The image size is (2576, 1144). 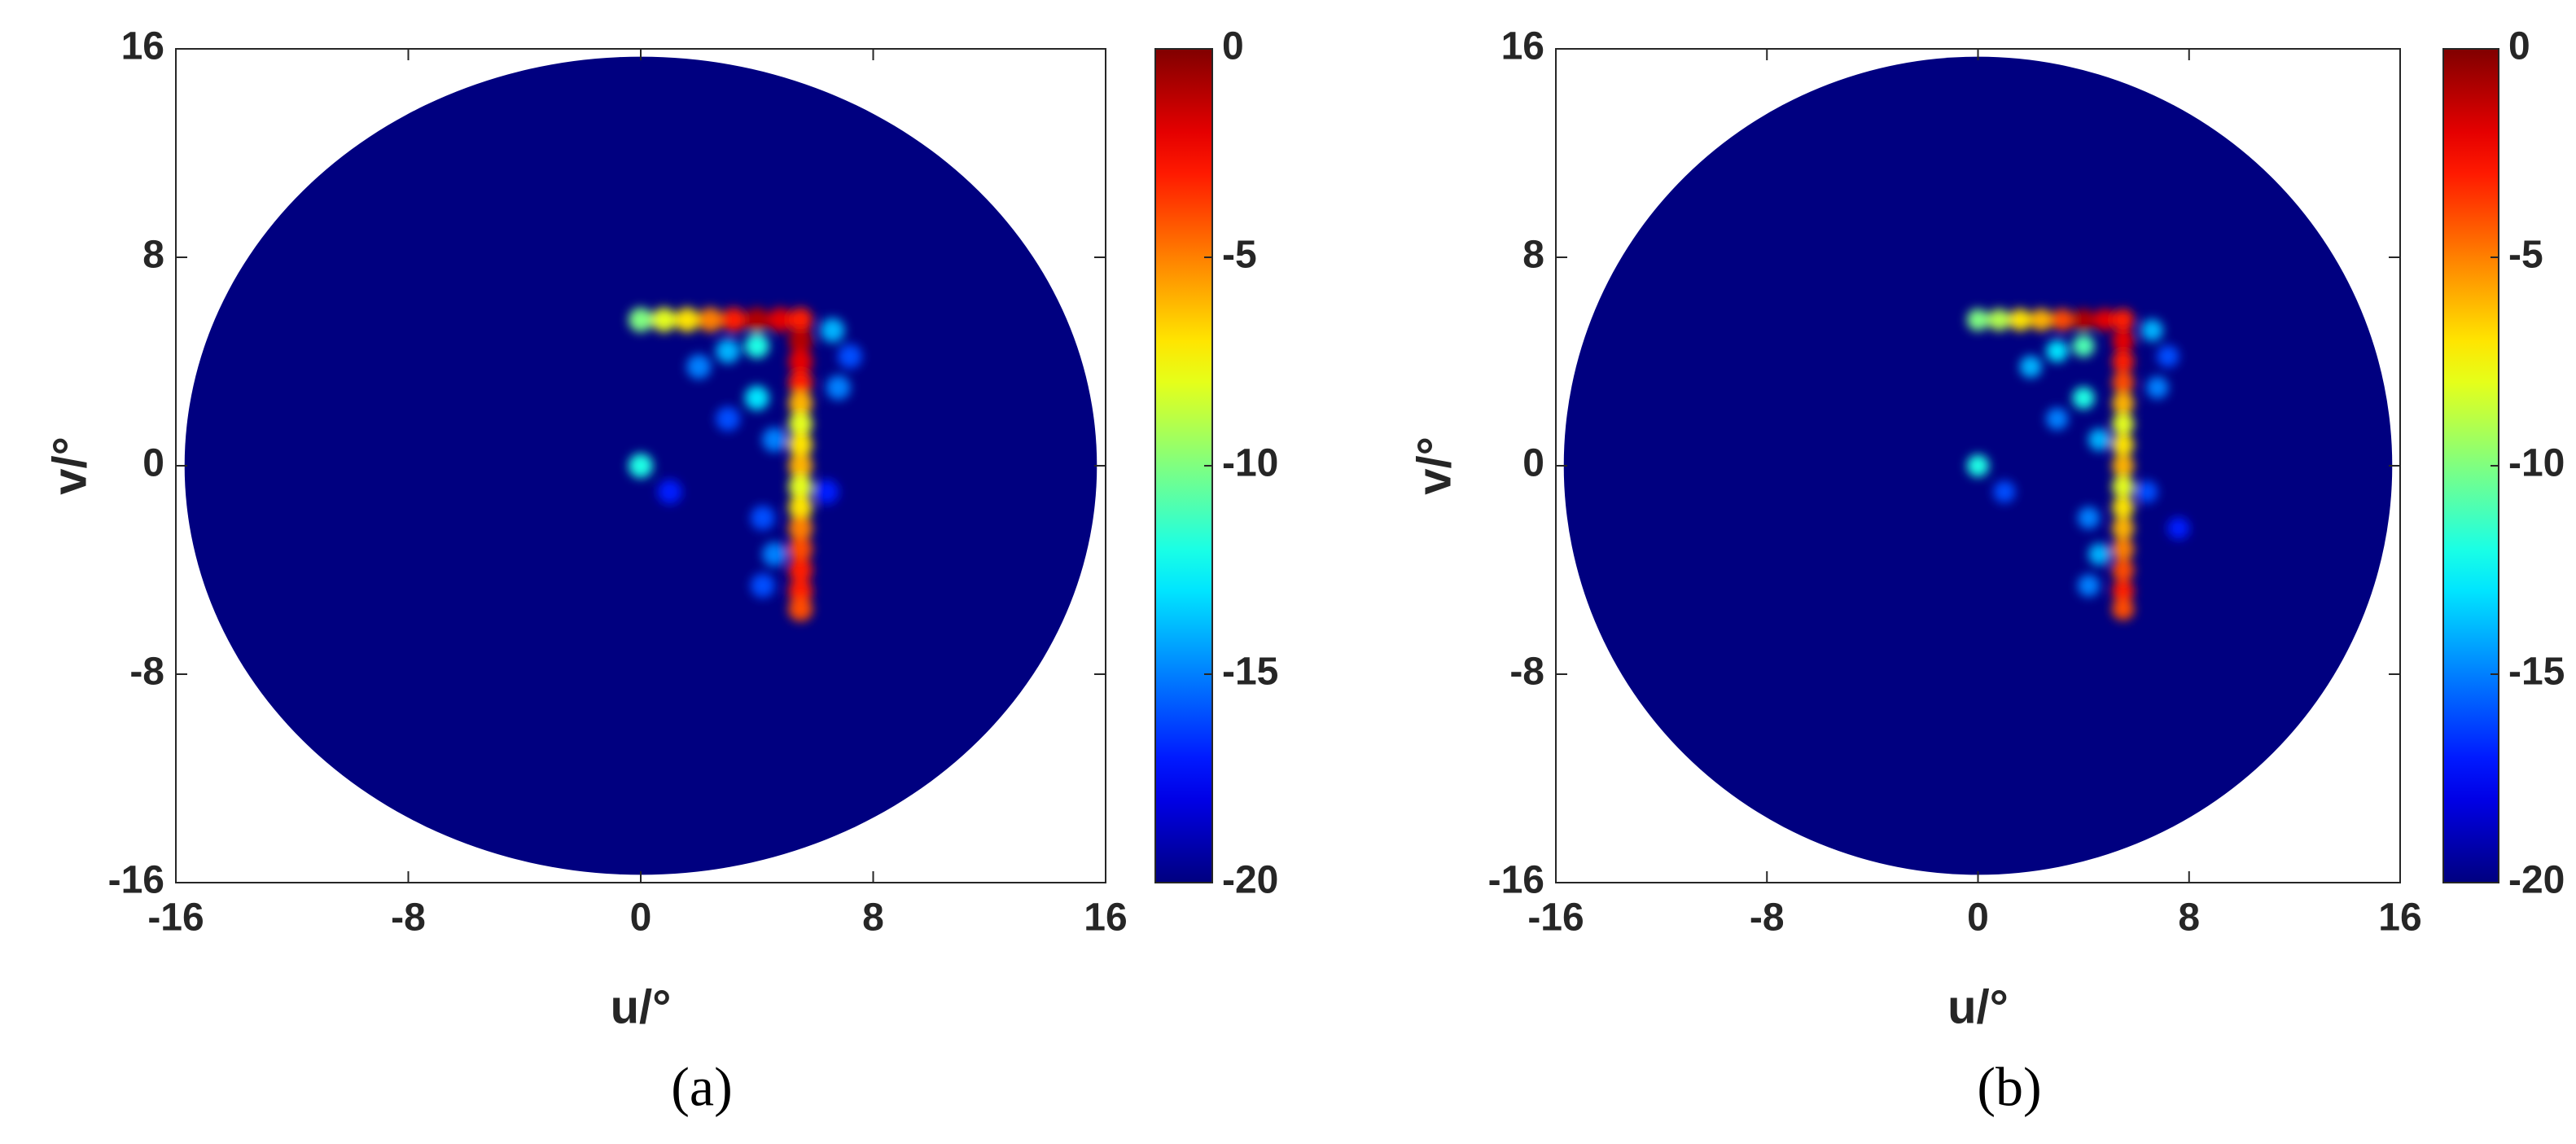 What do you see at coordinates (1526, 672) in the screenshot?
I see `y-tick-label: -8` at bounding box center [1526, 672].